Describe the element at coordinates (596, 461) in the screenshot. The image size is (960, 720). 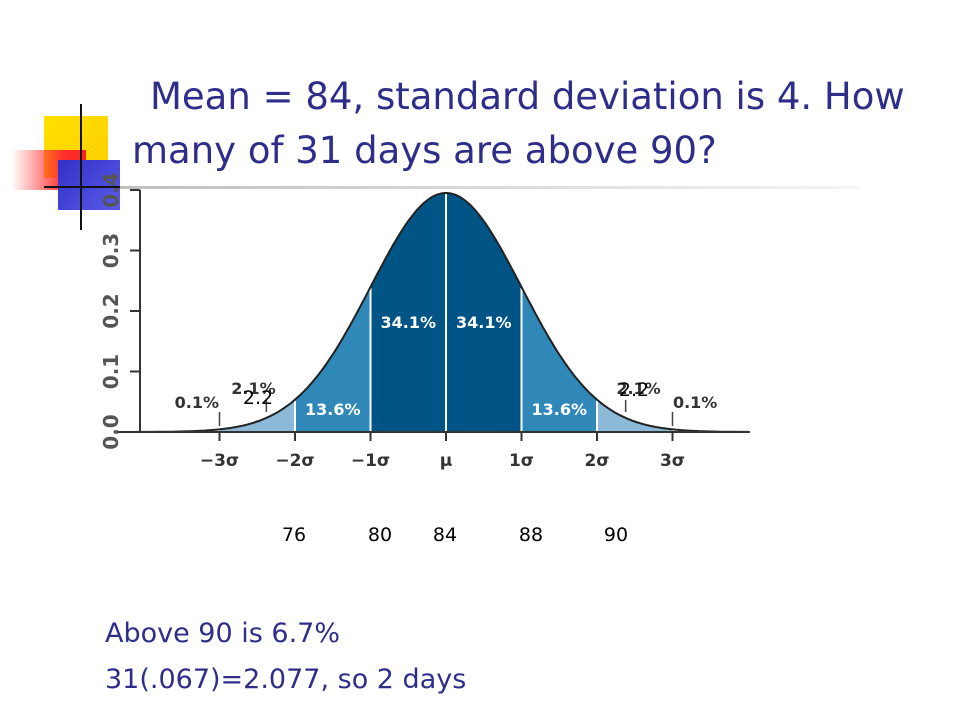
I see `x-tick-label-5: 2σ` at that location.